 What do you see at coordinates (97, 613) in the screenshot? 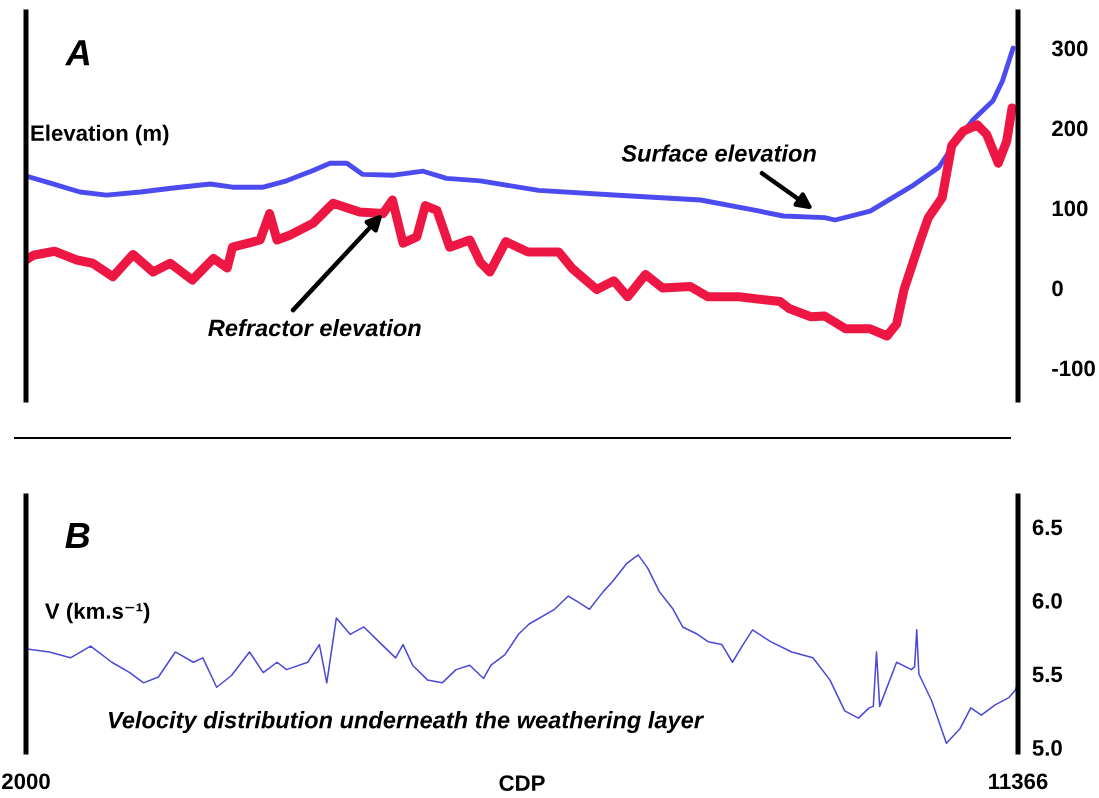
I see `y-axis-title: V (km.s⁻¹)` at bounding box center [97, 613].